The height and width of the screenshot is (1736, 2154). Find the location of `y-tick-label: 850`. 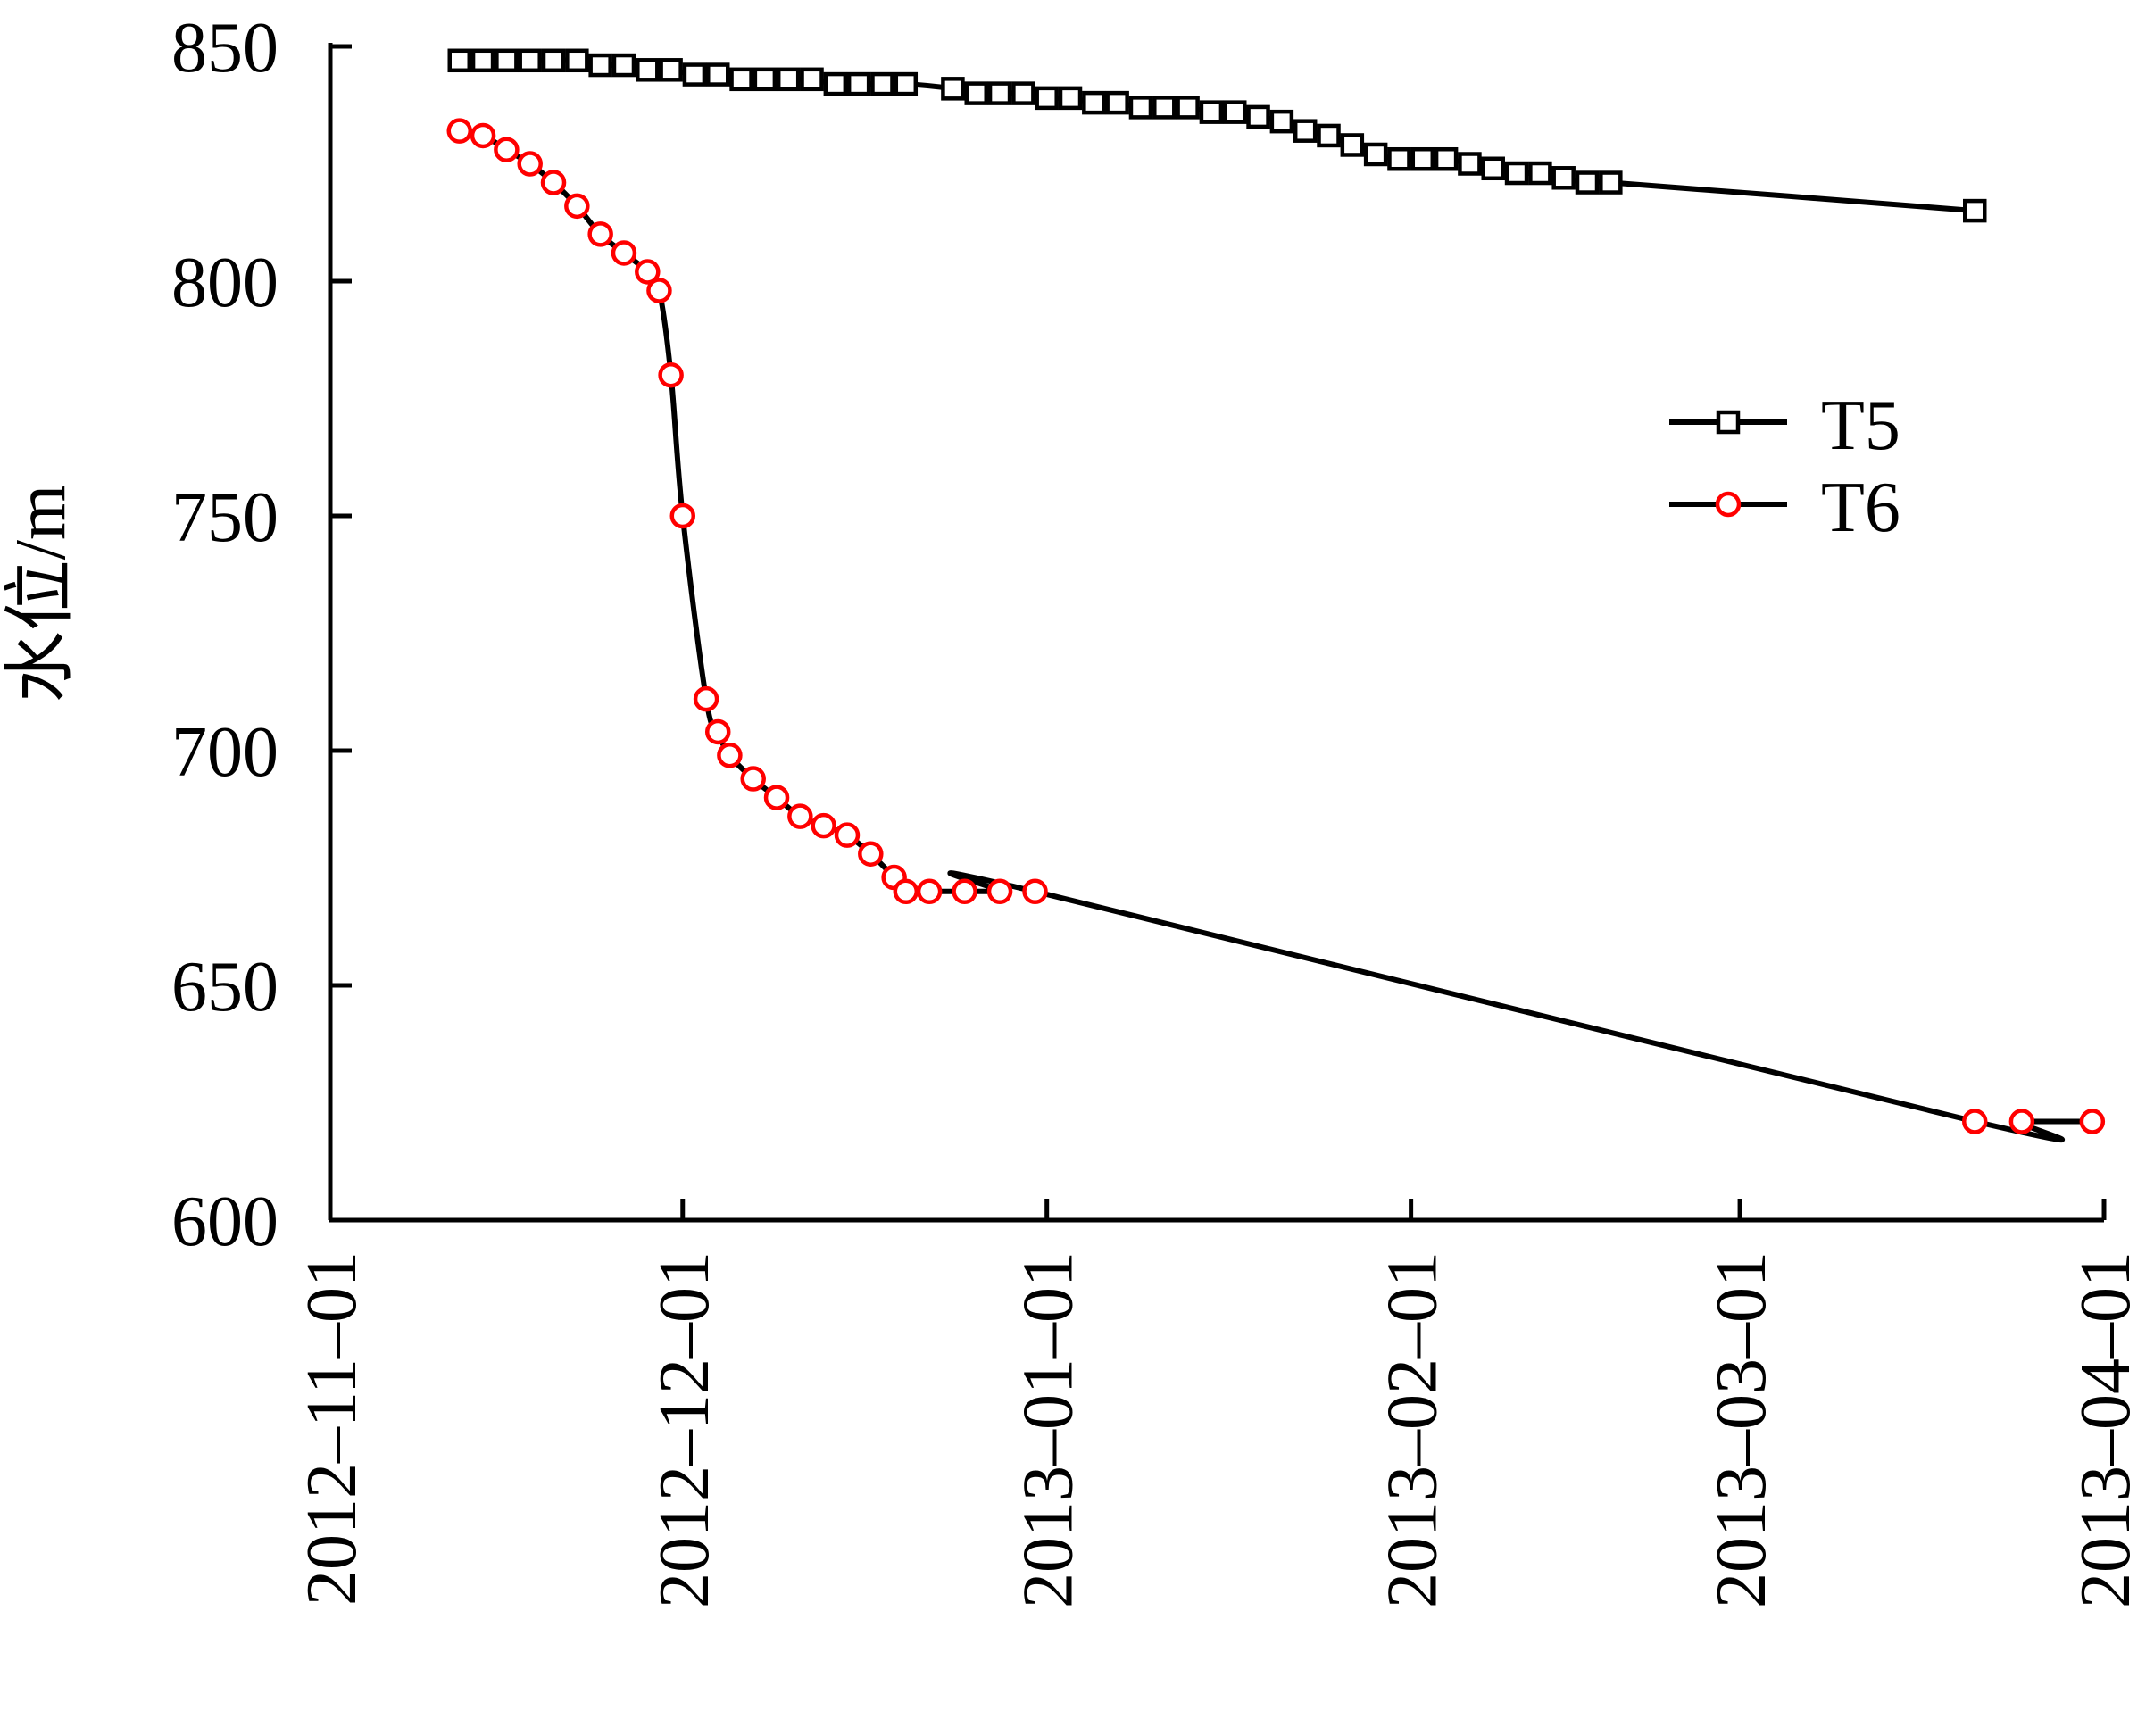

y-tick-label: 850 is located at coordinates (225, 48).